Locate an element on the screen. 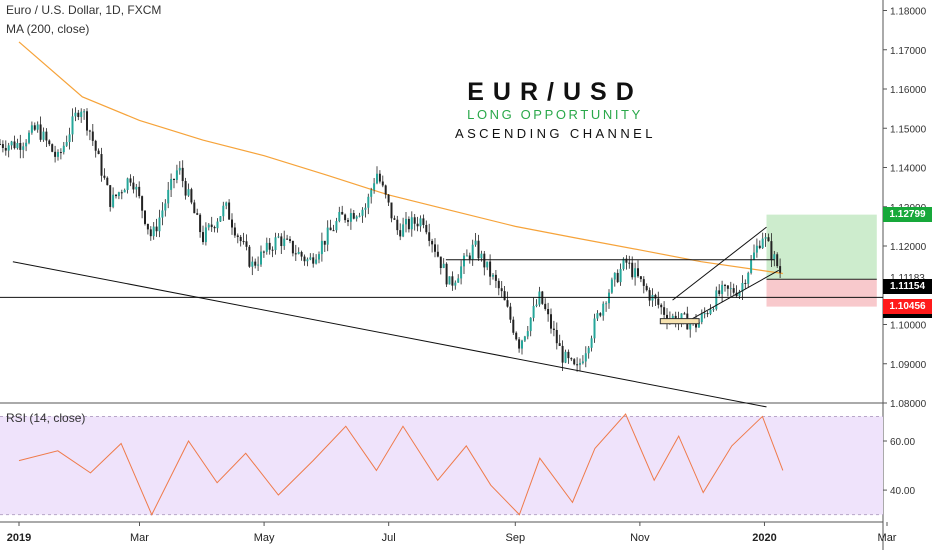 The image size is (932, 550). trendline-channel-upper is located at coordinates (719, 263).